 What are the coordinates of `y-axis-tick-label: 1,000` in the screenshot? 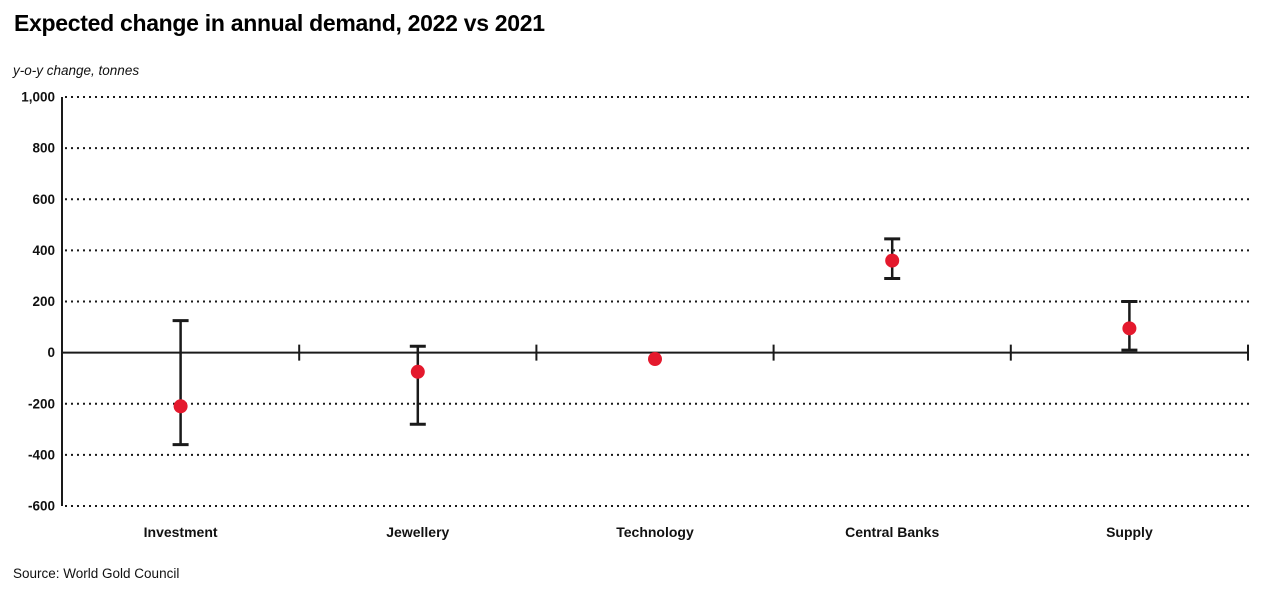 It's located at (38, 97).